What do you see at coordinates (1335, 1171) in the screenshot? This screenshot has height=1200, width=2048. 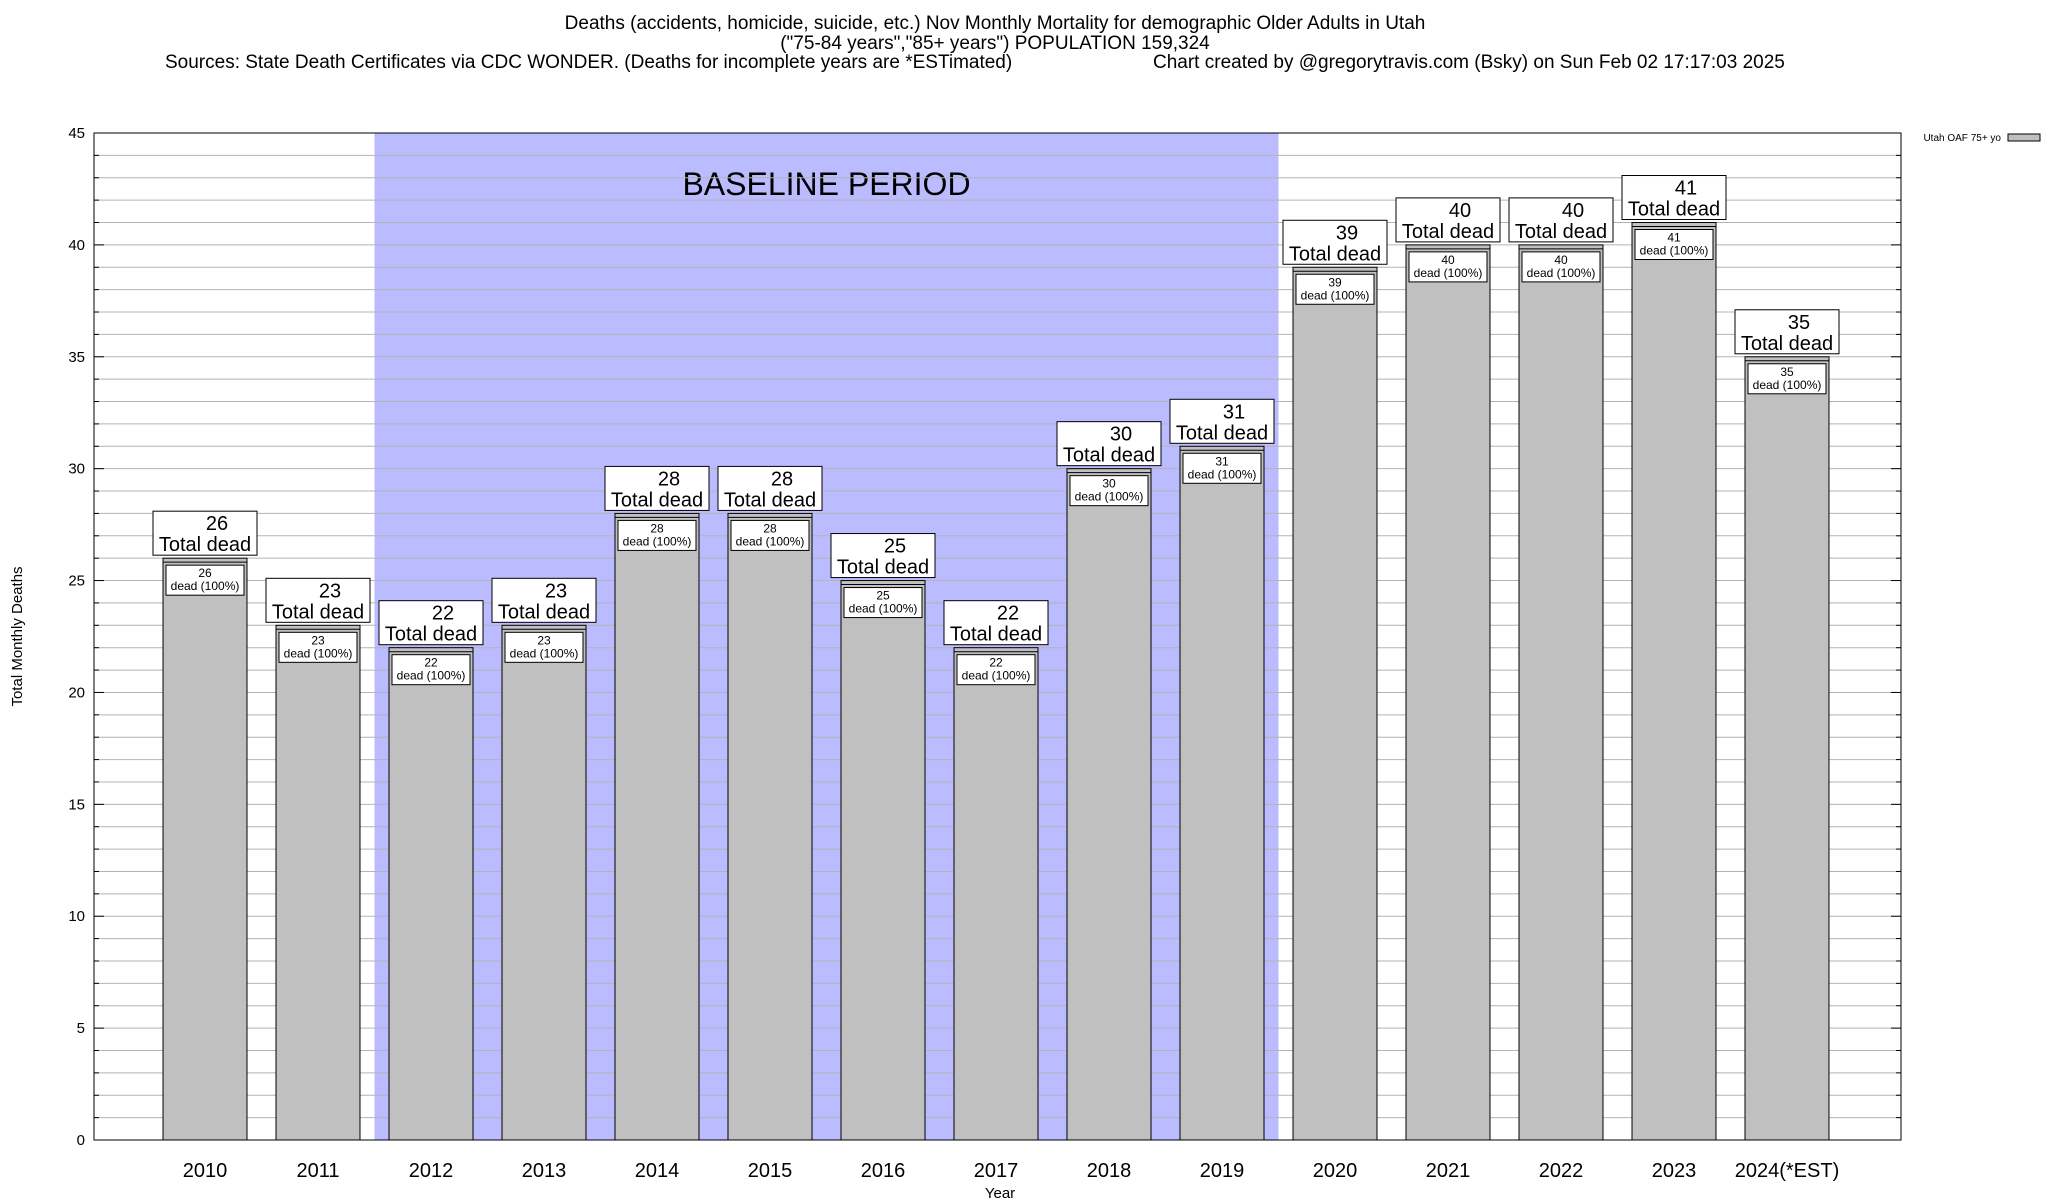 I see `x-tick-label: 2020` at bounding box center [1335, 1171].